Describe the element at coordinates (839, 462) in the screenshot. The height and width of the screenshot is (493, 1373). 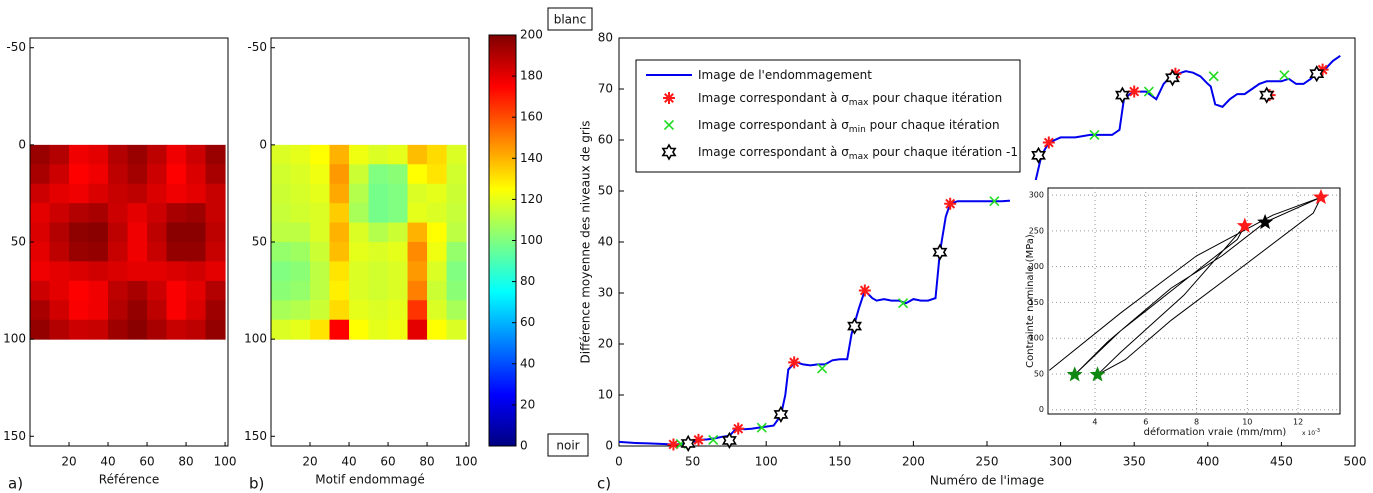
I see `x-tick-label: 150` at that location.